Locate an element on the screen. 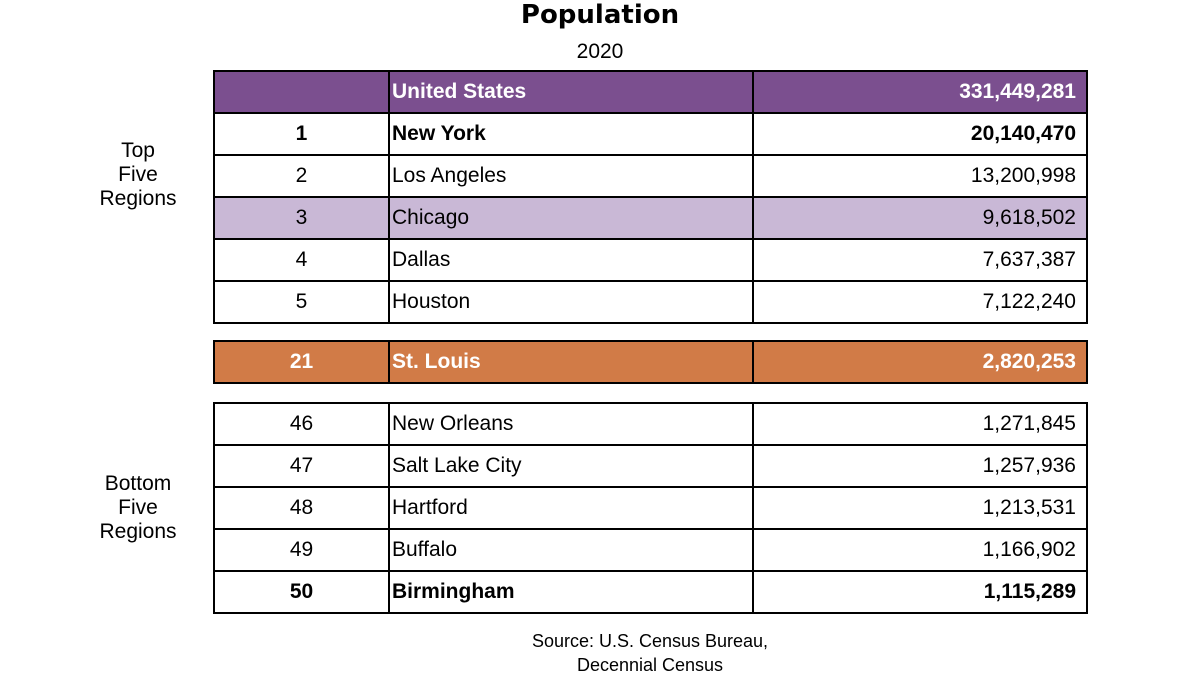 The height and width of the screenshot is (677, 1200). rank-cell: 50 is located at coordinates (301, 592).